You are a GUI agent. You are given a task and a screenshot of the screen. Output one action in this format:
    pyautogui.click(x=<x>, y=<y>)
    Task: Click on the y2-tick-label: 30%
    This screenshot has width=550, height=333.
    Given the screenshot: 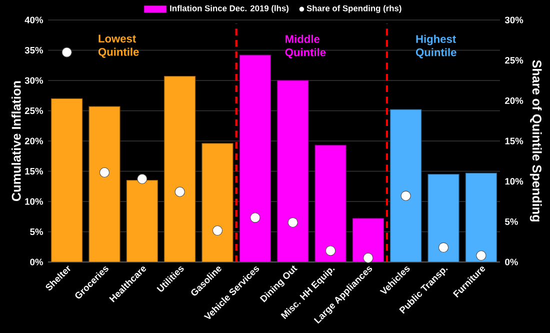 What is the action you would take?
    pyautogui.click(x=514, y=20)
    